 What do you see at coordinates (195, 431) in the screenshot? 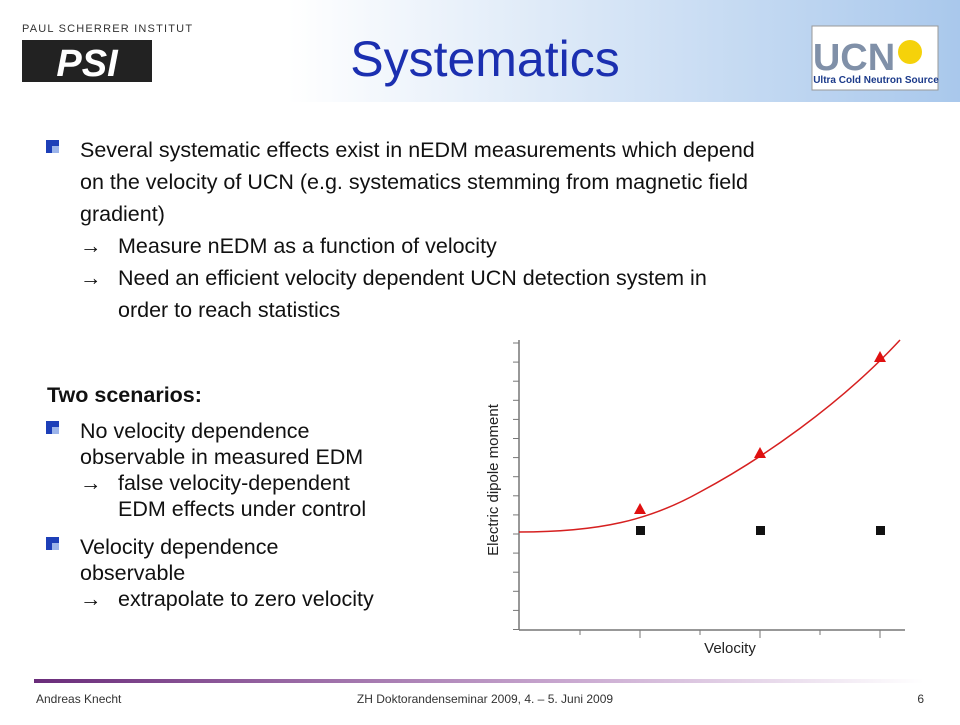
I see `body-text: No velocity dependence` at bounding box center [195, 431].